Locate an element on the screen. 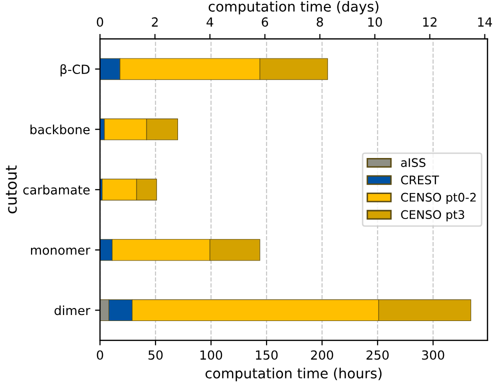 The height and width of the screenshot is (389, 500). x2-tick-label: 6 is located at coordinates (265, 22).